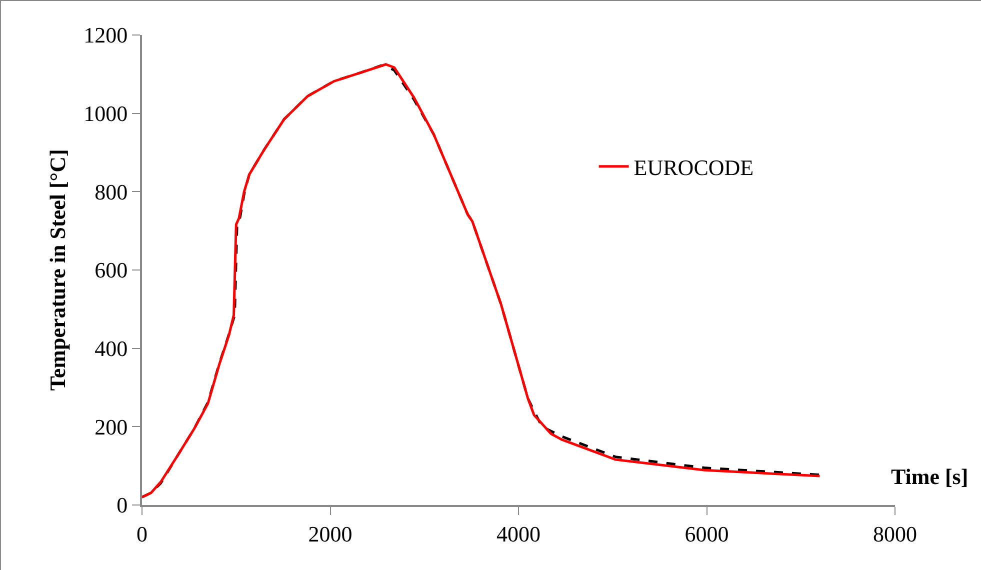 This screenshot has height=570, width=981. Describe the element at coordinates (330, 533) in the screenshot. I see `x-tick-label: 2000` at that location.